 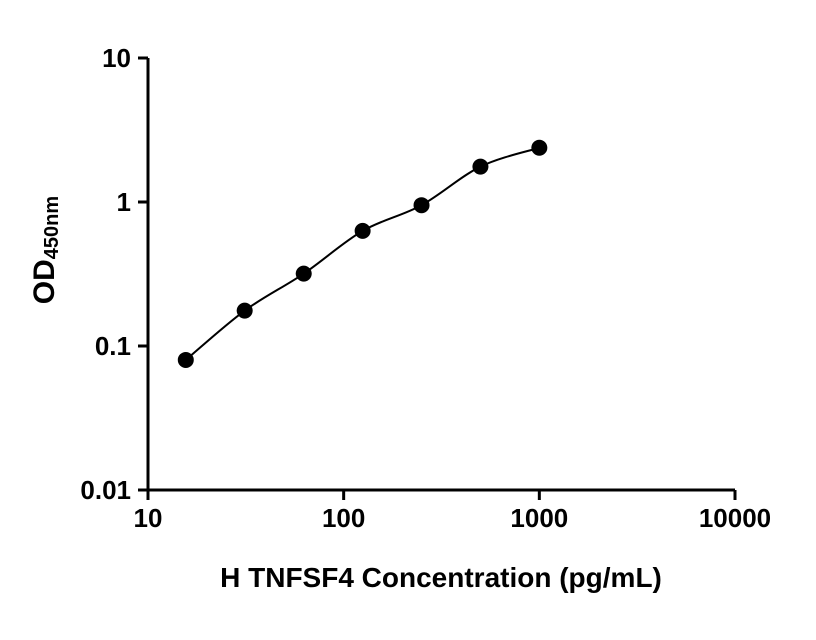 I want to click on x-tick-label: 10000, so click(x=735, y=518).